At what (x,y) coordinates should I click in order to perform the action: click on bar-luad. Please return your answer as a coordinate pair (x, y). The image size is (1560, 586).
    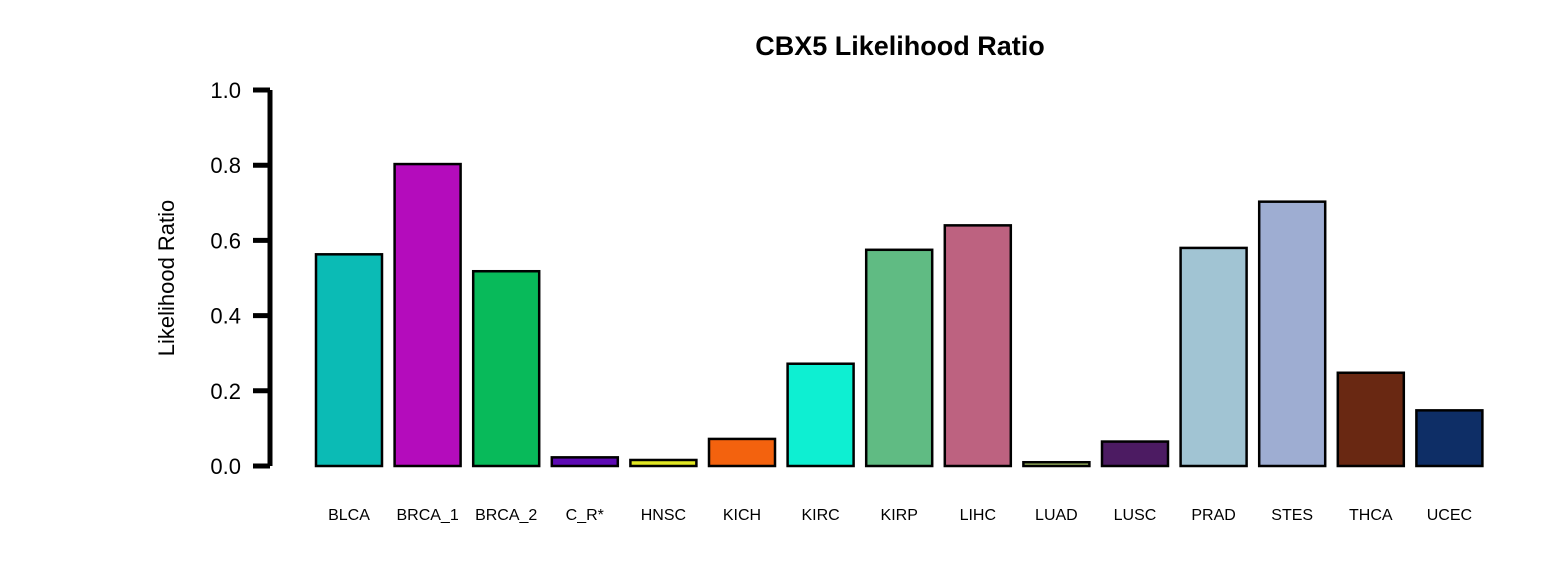
    Looking at the image, I should click on (1056, 464).